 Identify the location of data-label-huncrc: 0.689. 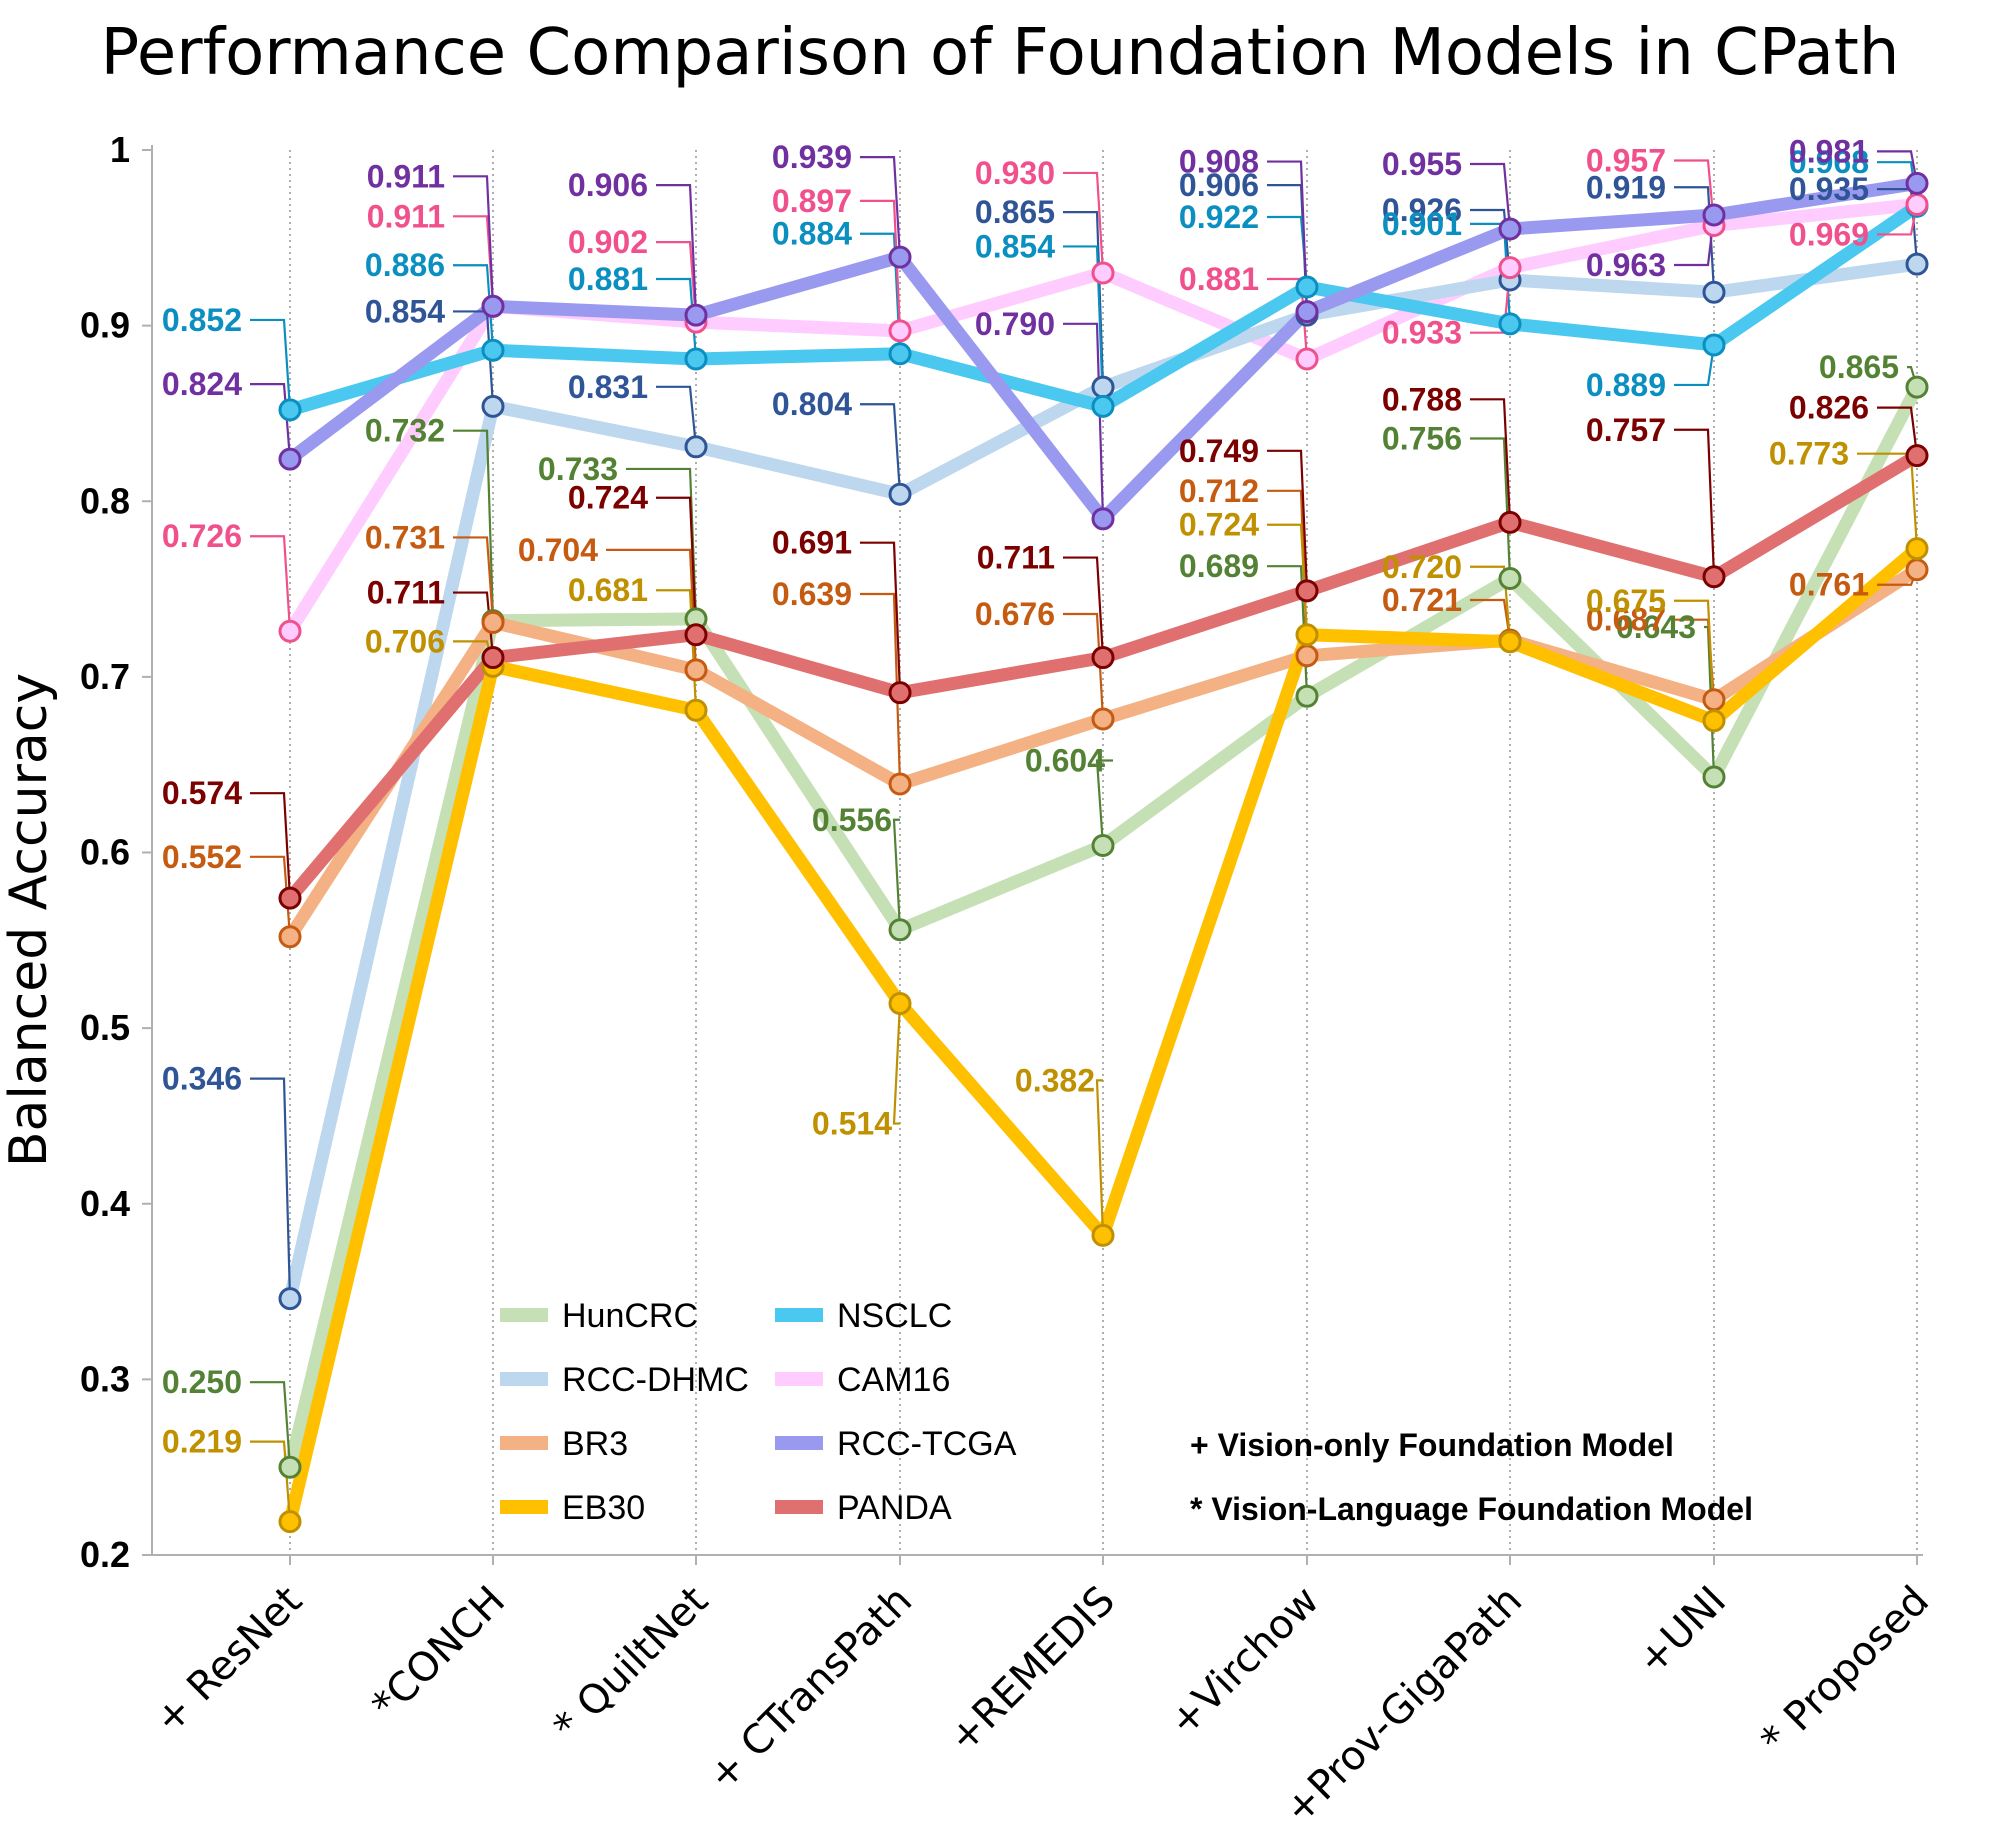
(1219, 566).